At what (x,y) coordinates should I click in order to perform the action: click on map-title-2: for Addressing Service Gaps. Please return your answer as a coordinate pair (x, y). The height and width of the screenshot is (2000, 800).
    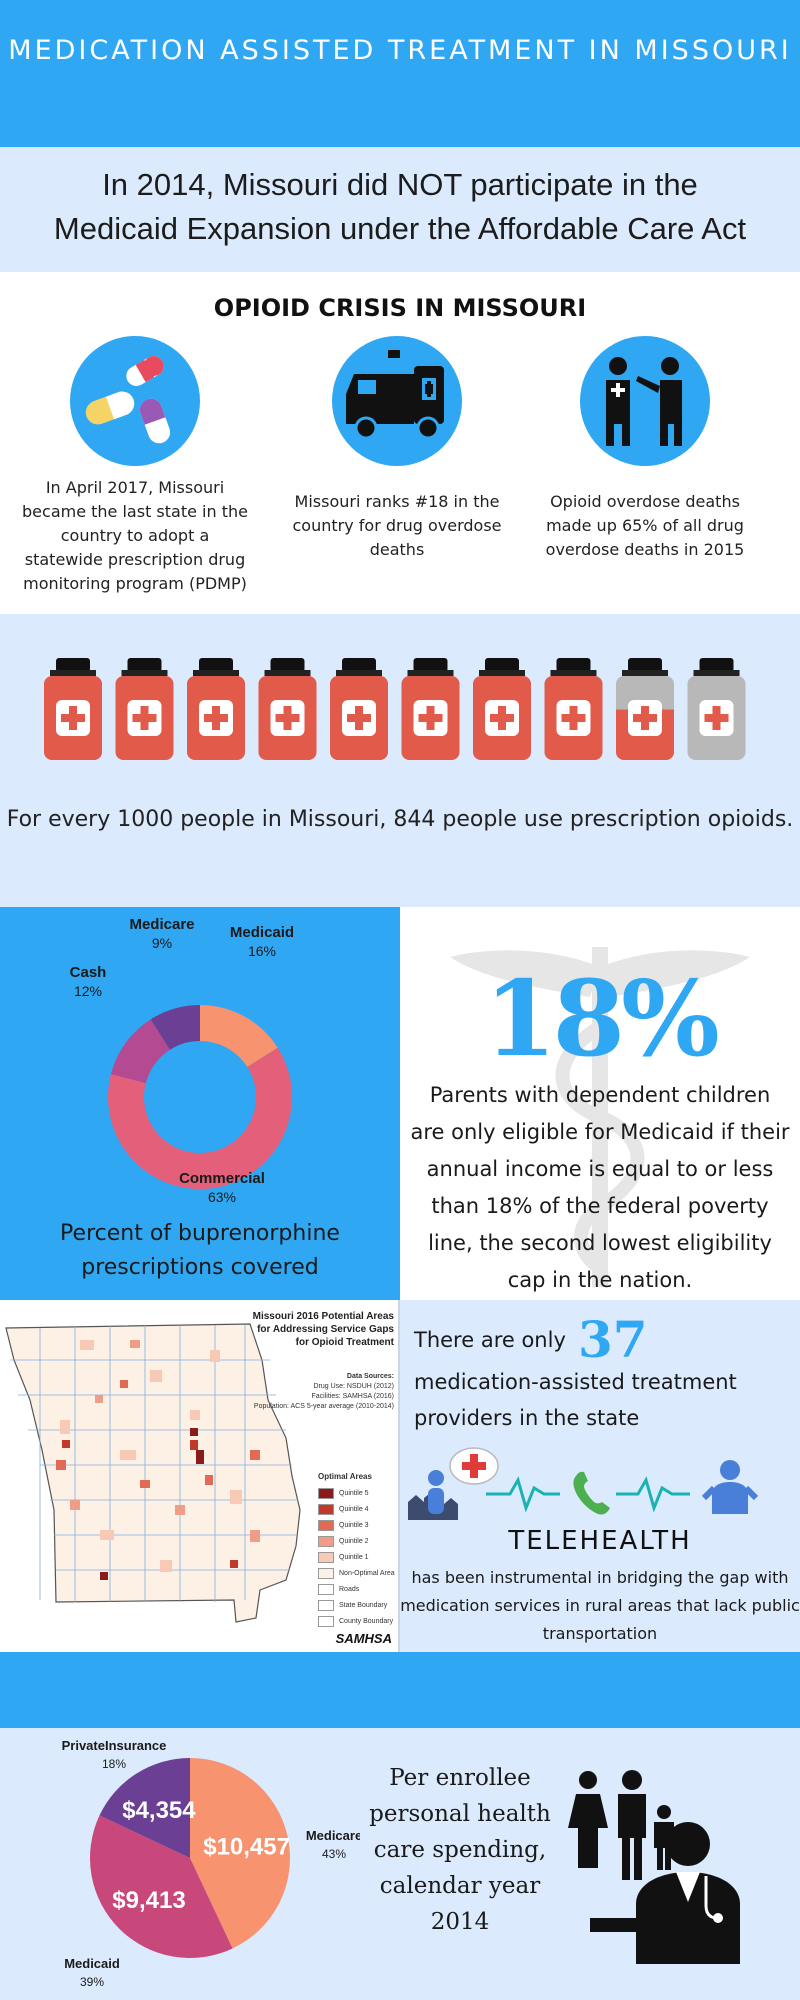
    Looking at the image, I should click on (325, 1329).